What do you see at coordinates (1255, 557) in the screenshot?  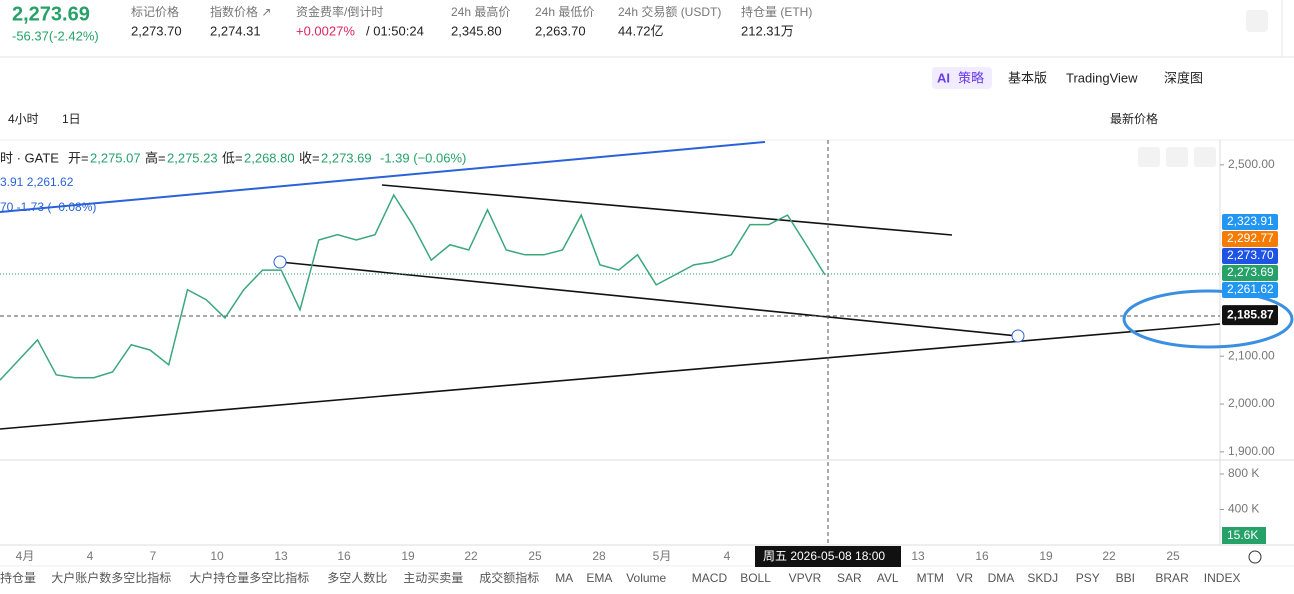 I see `settings-icon` at bounding box center [1255, 557].